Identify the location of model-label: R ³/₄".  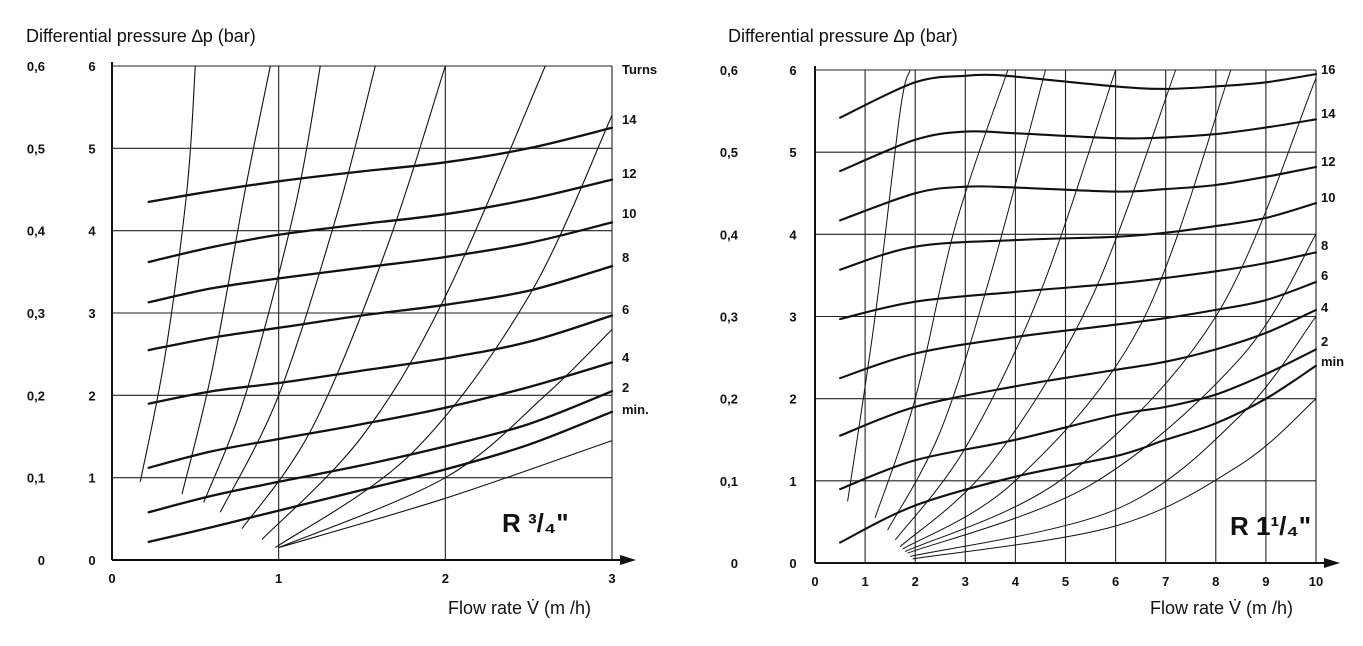
(535, 523).